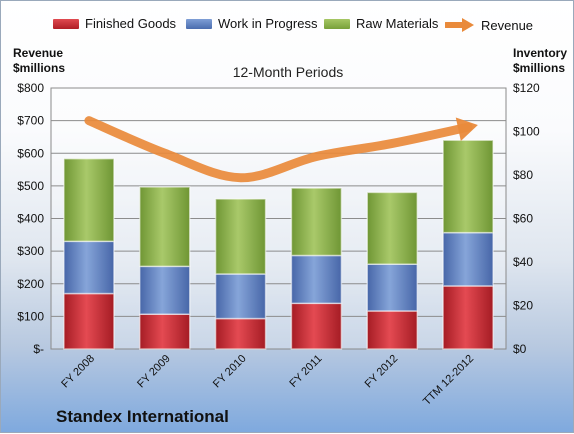 The image size is (574, 434). What do you see at coordinates (382, 372) in the screenshot?
I see `x-tick-label: FY 2012` at bounding box center [382, 372].